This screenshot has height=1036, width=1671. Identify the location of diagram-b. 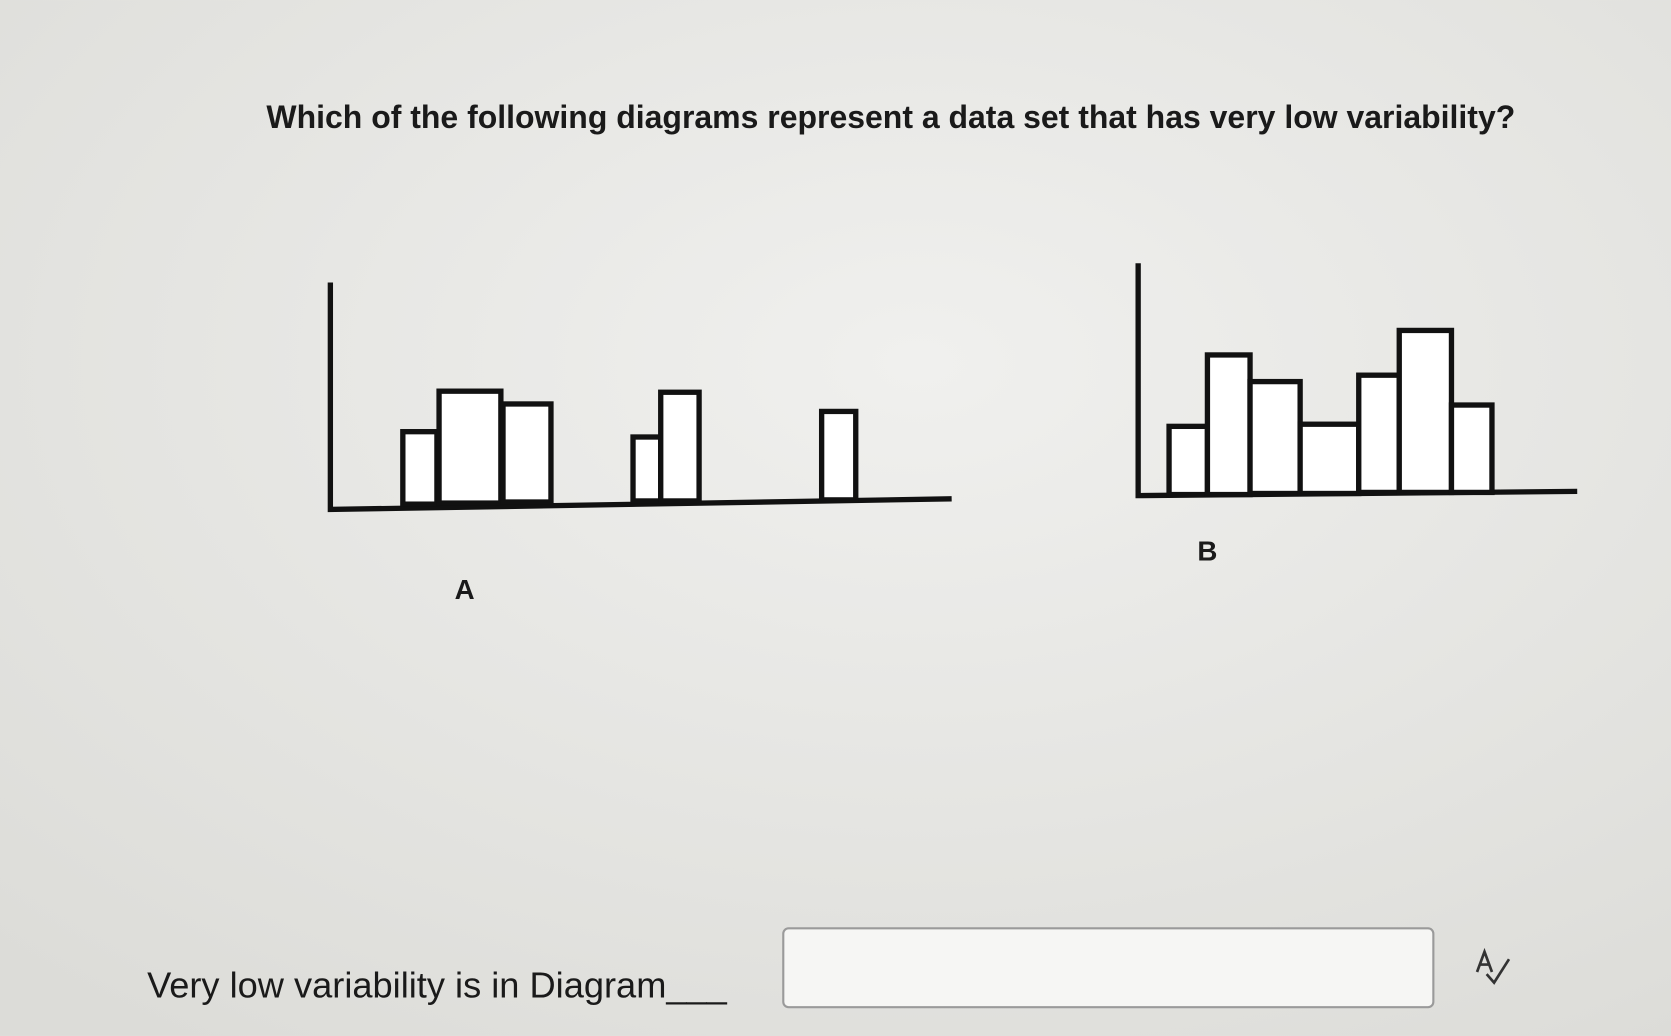
(1356, 381).